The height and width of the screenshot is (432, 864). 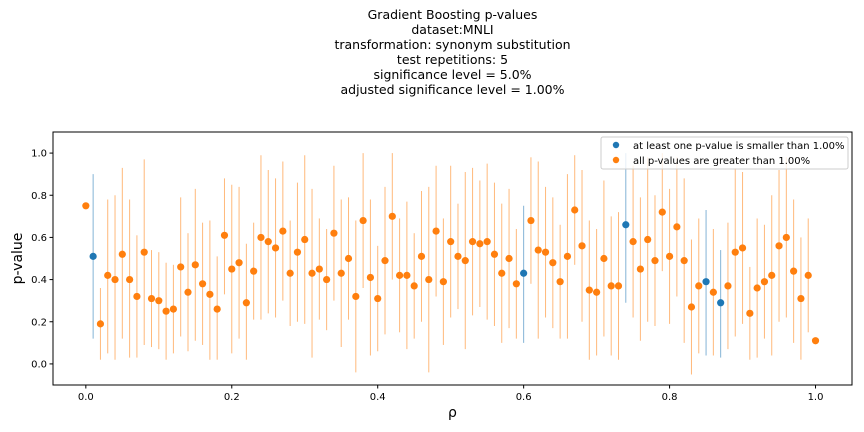 I want to click on title-line: transformation: synonym substitution, so click(x=452, y=44).